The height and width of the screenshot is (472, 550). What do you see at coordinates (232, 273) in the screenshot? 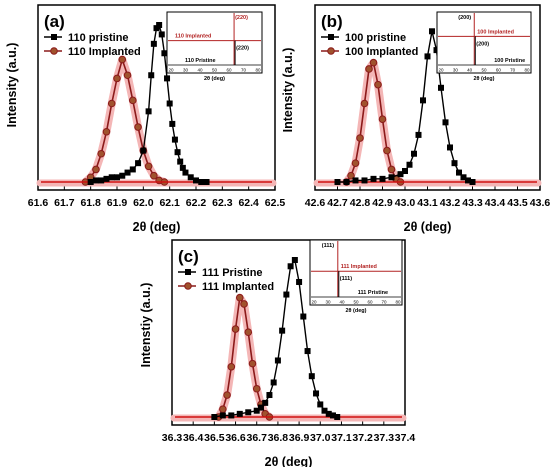
I see `legend-label-pristine: 111 Pristine` at bounding box center [232, 273].